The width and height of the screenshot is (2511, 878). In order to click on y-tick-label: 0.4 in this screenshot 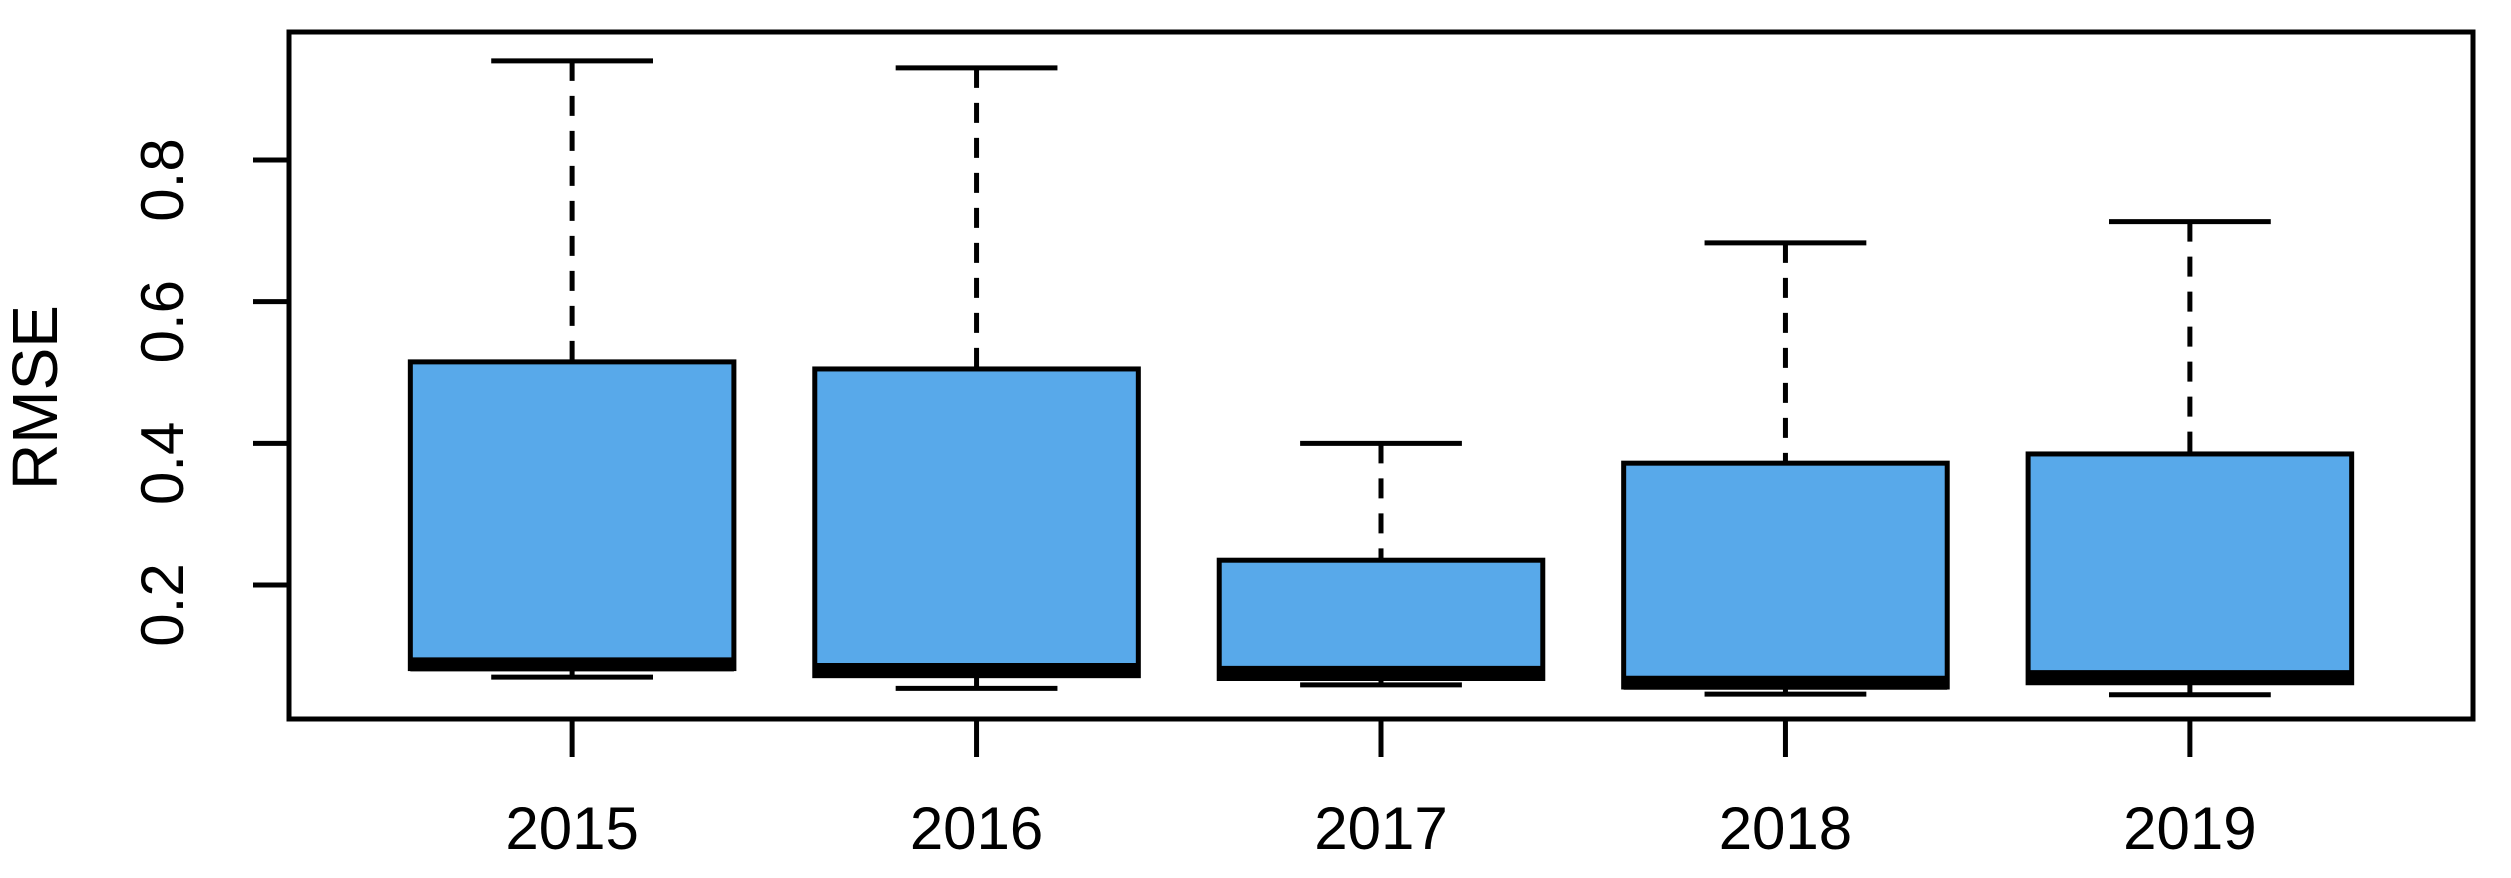, I will do `click(162, 463)`.